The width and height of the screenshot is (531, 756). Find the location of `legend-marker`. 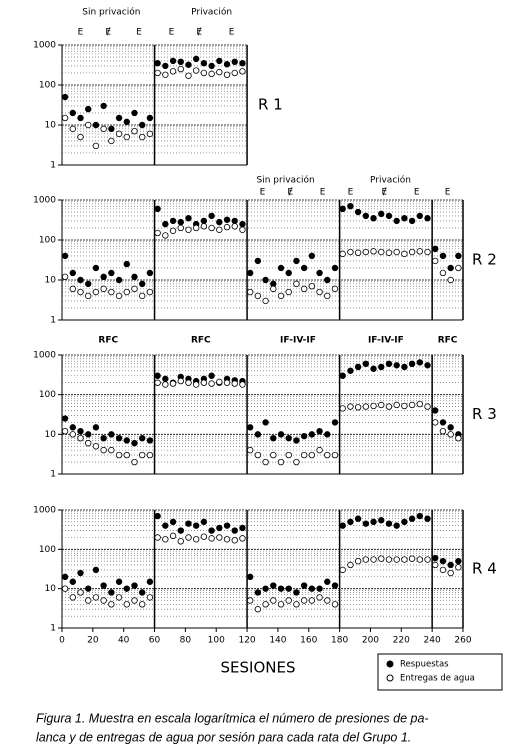

legend-marker is located at coordinates (390, 678).